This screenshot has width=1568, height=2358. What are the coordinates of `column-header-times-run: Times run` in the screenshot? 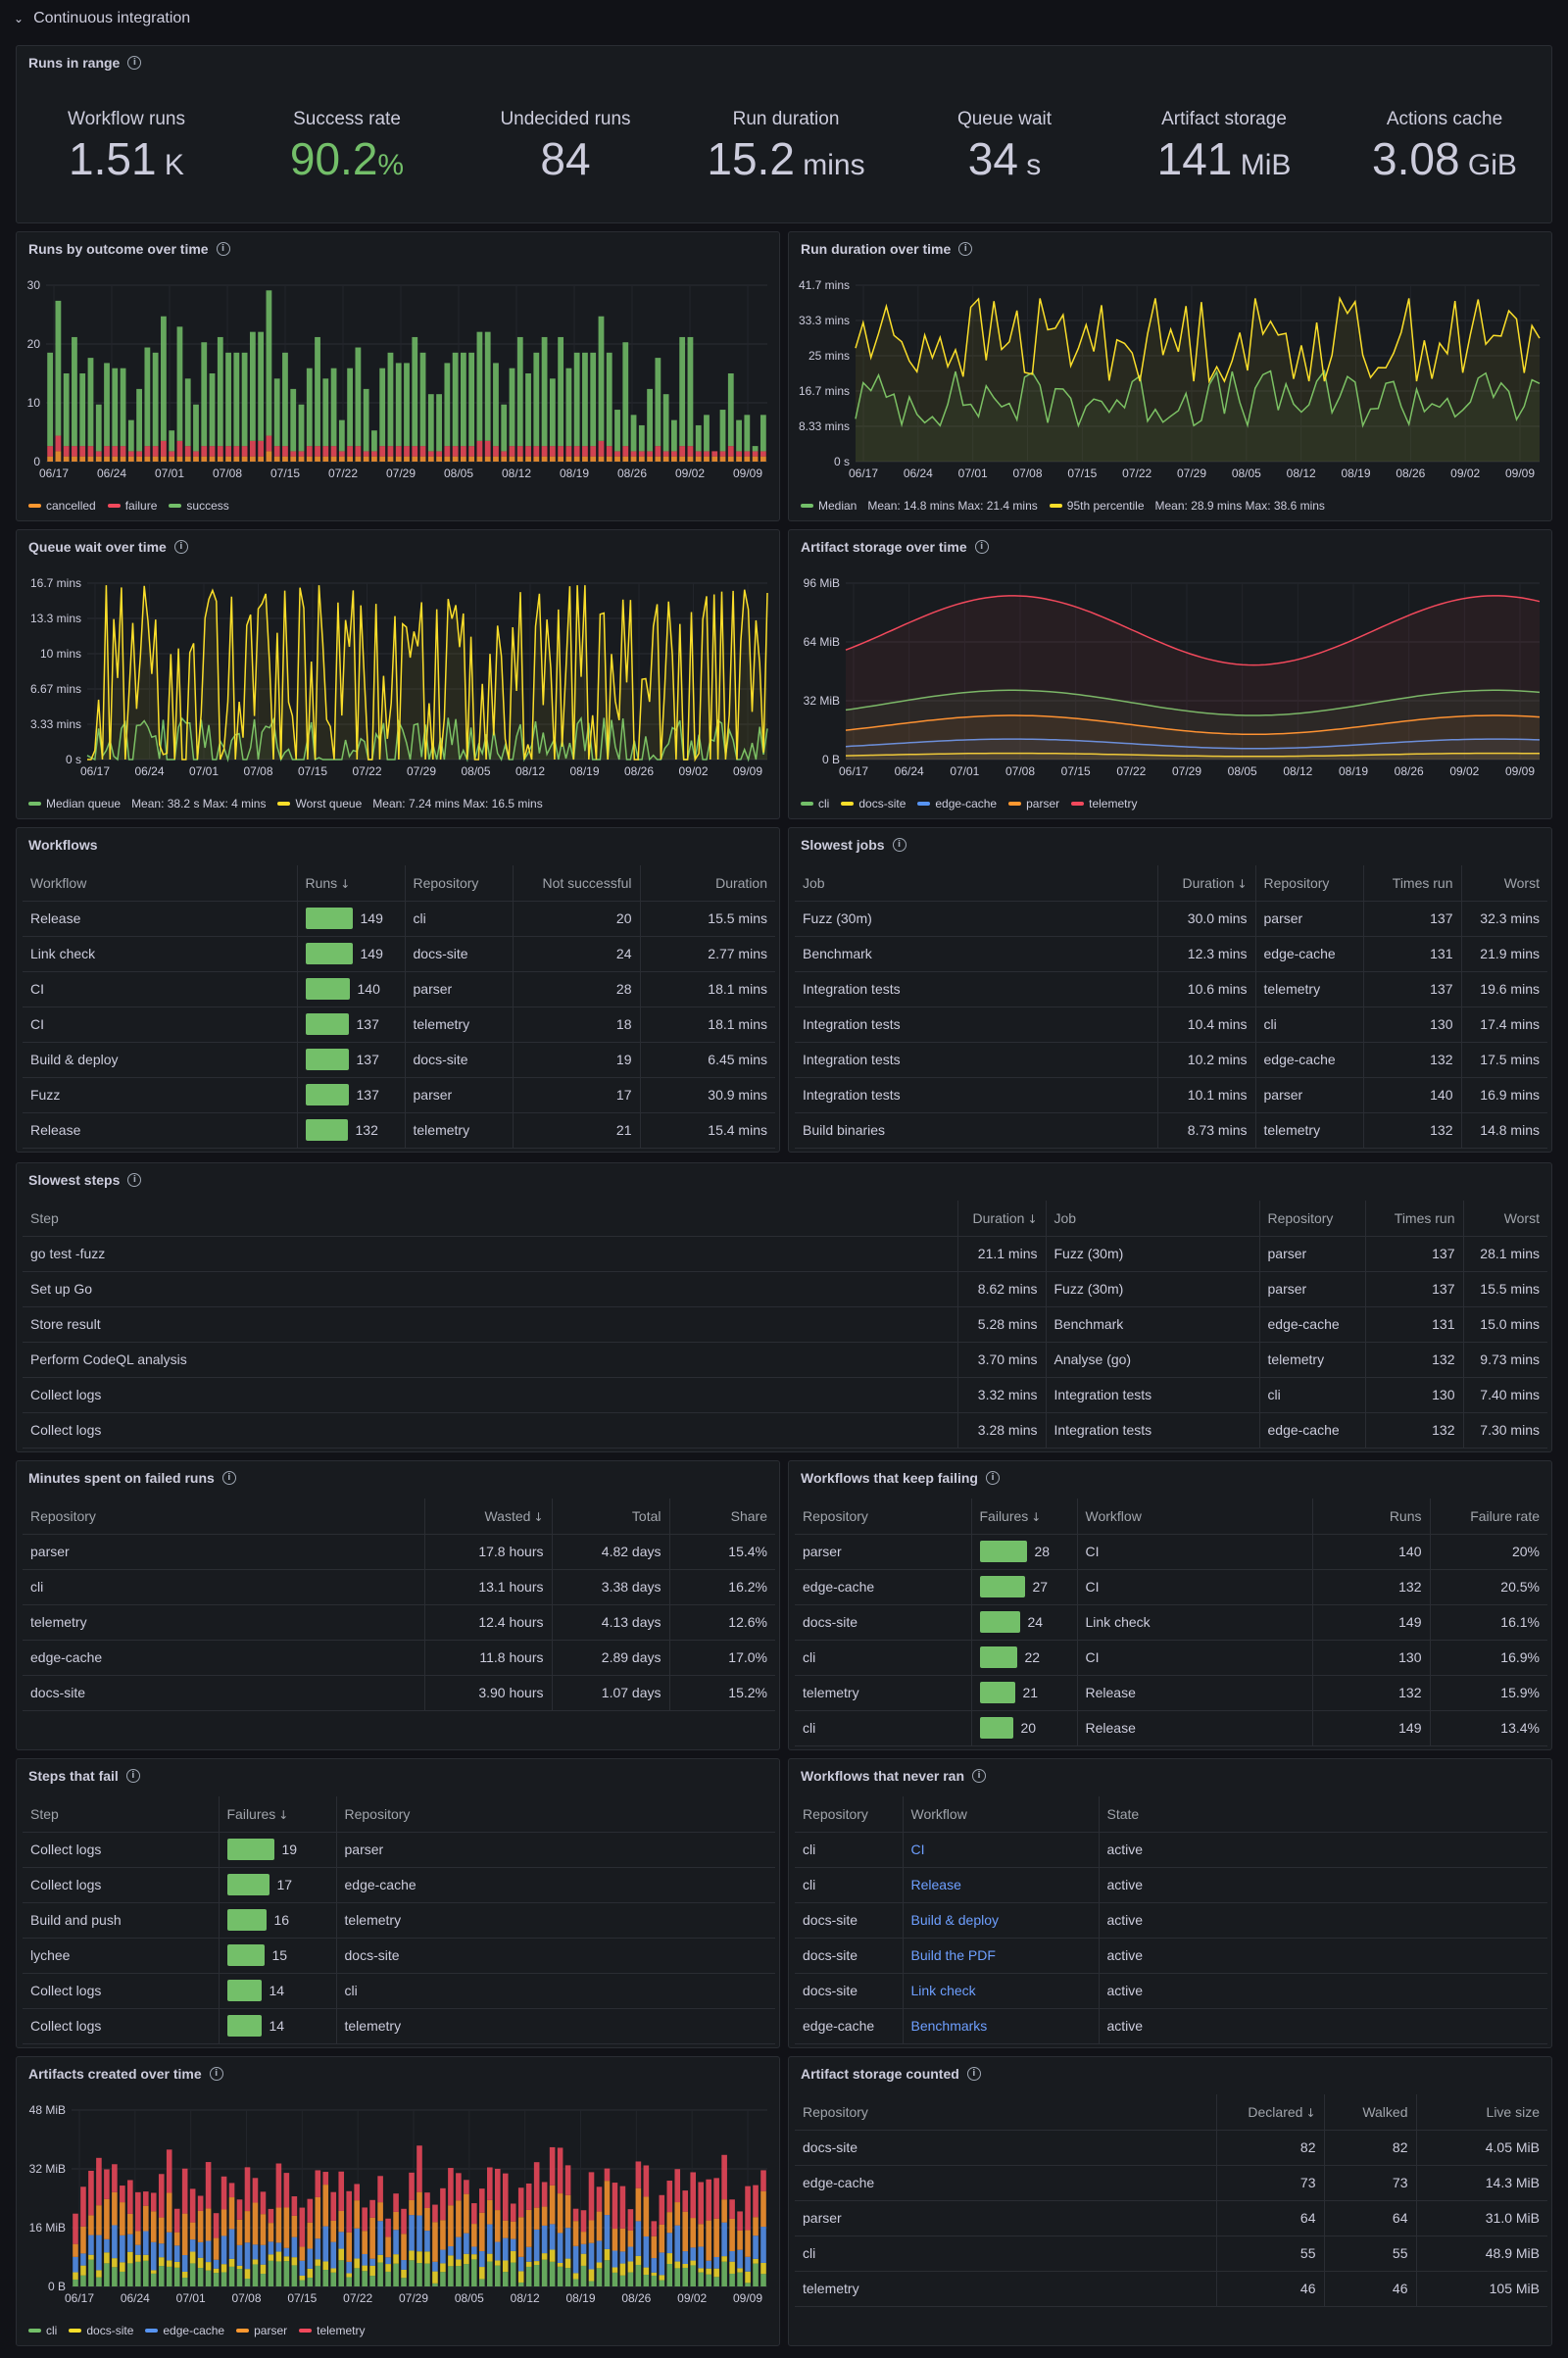 It's located at (1411, 883).